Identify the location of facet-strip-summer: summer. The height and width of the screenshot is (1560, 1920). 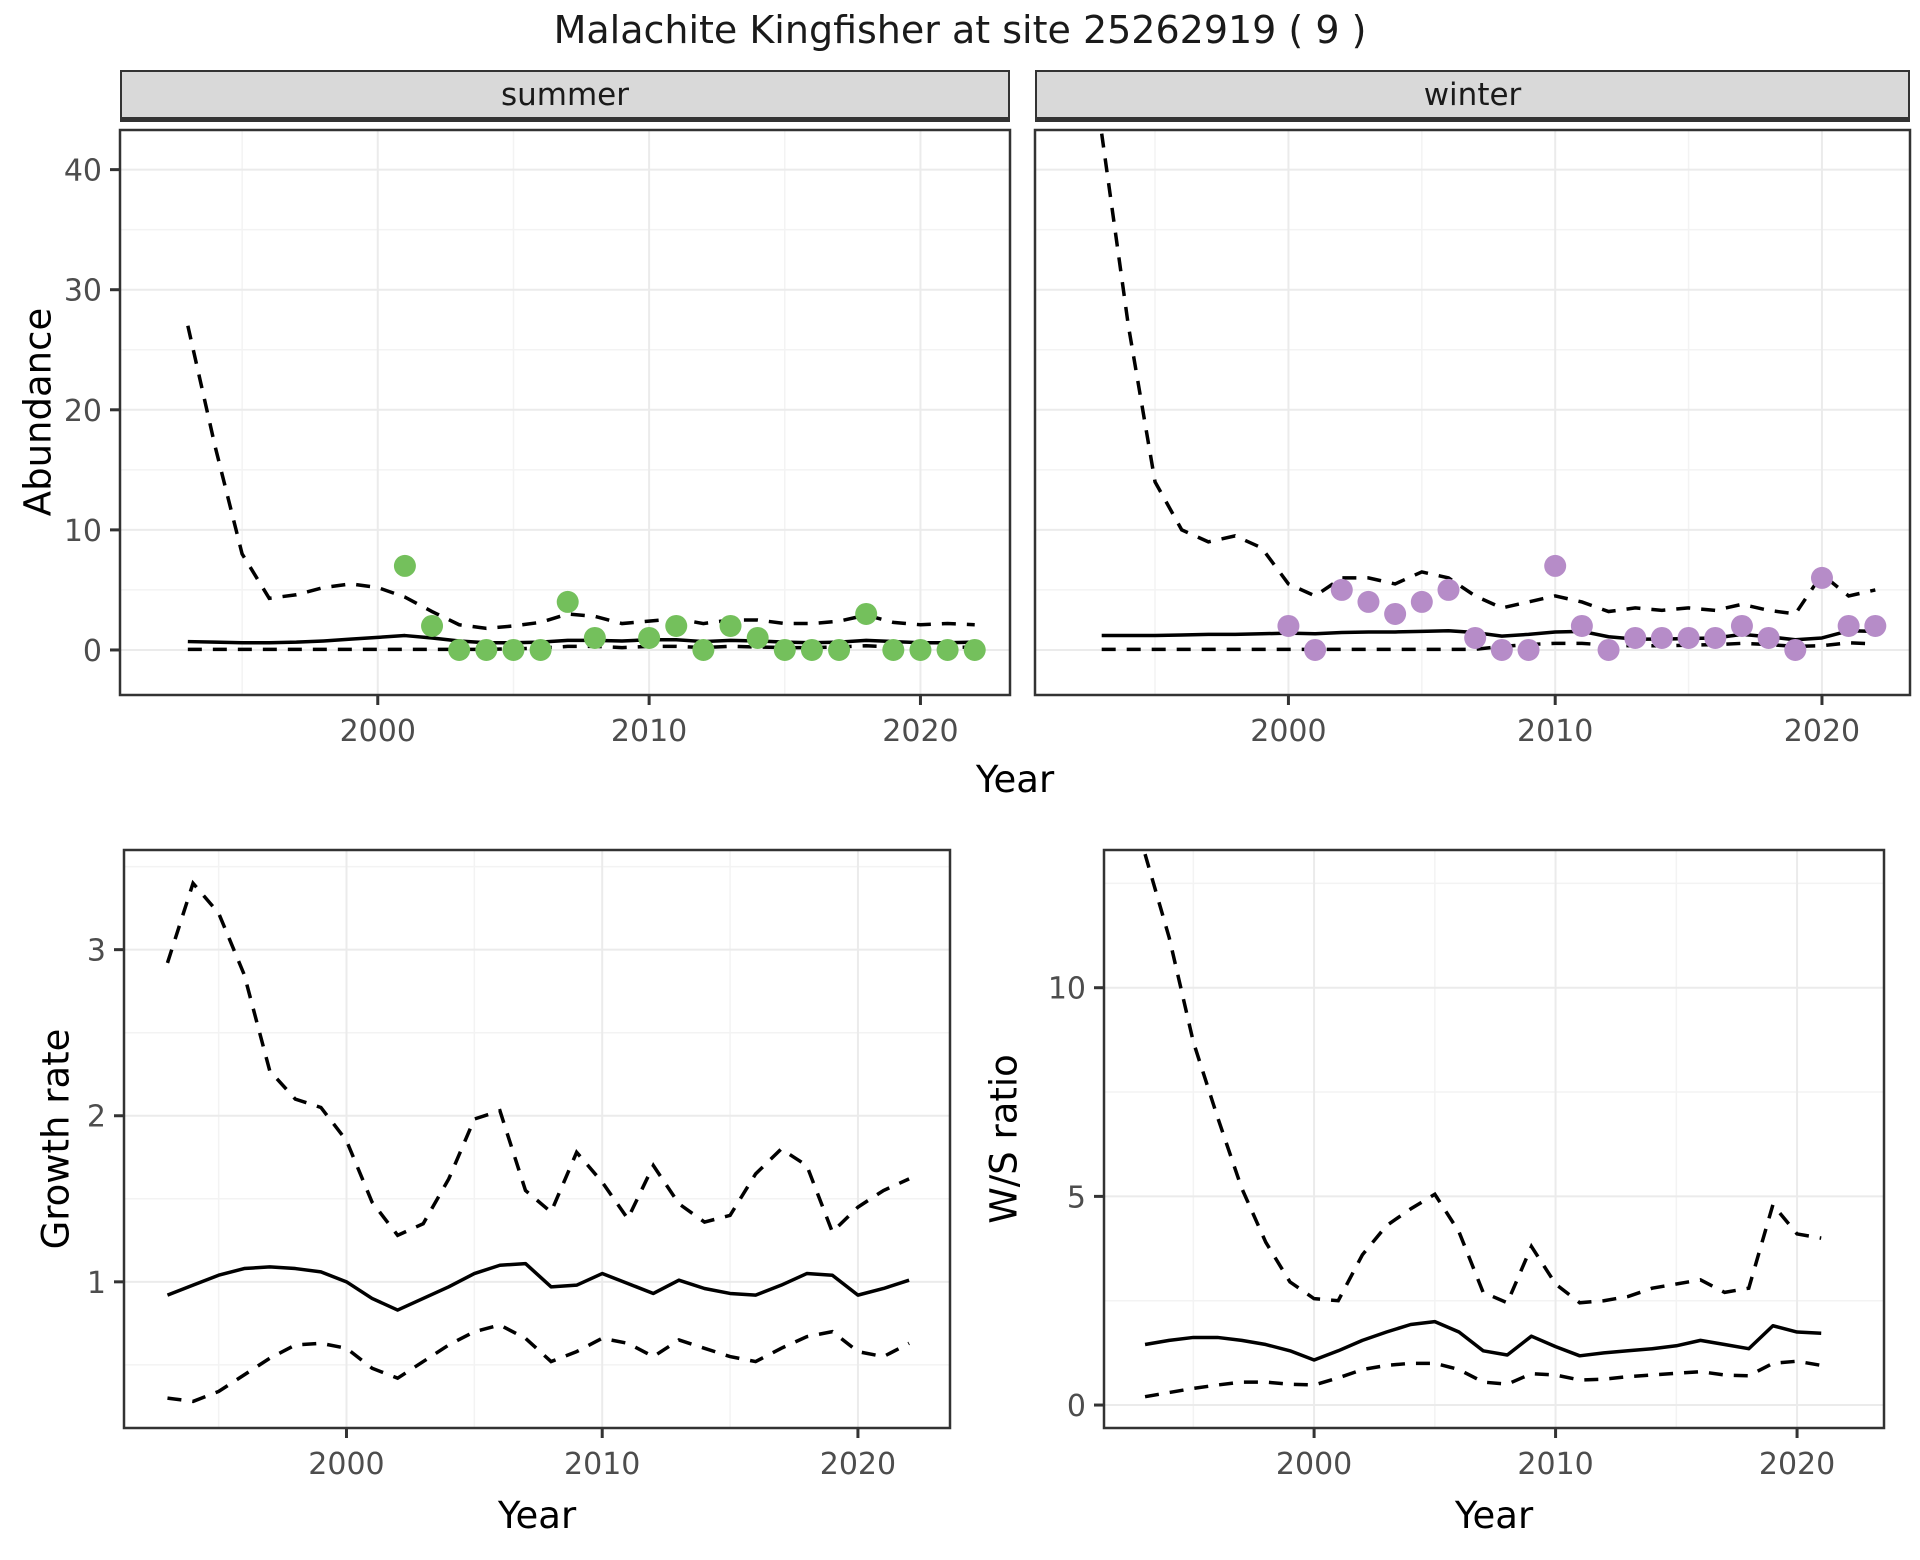
(565, 96).